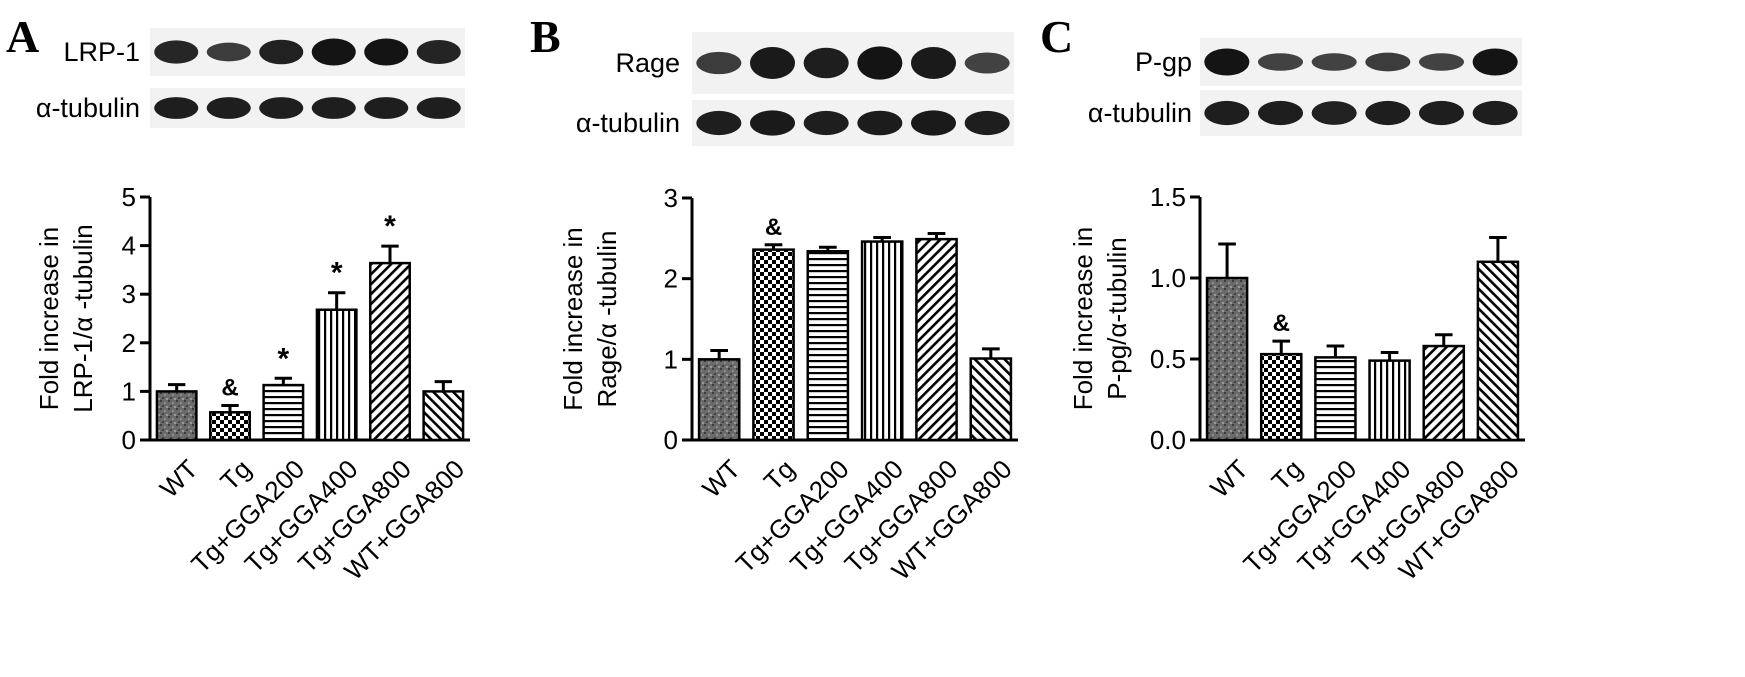 The width and height of the screenshot is (1745, 677). I want to click on y-tick-label: 4, so click(129, 246).